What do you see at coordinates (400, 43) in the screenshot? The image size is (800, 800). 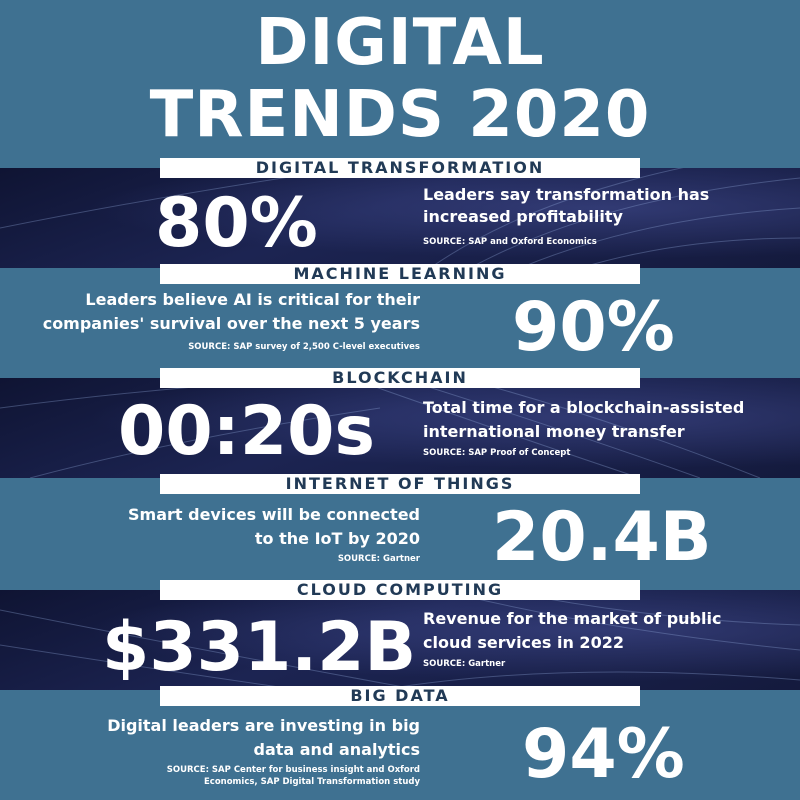 I see `page-title-line1: DIGITAL` at bounding box center [400, 43].